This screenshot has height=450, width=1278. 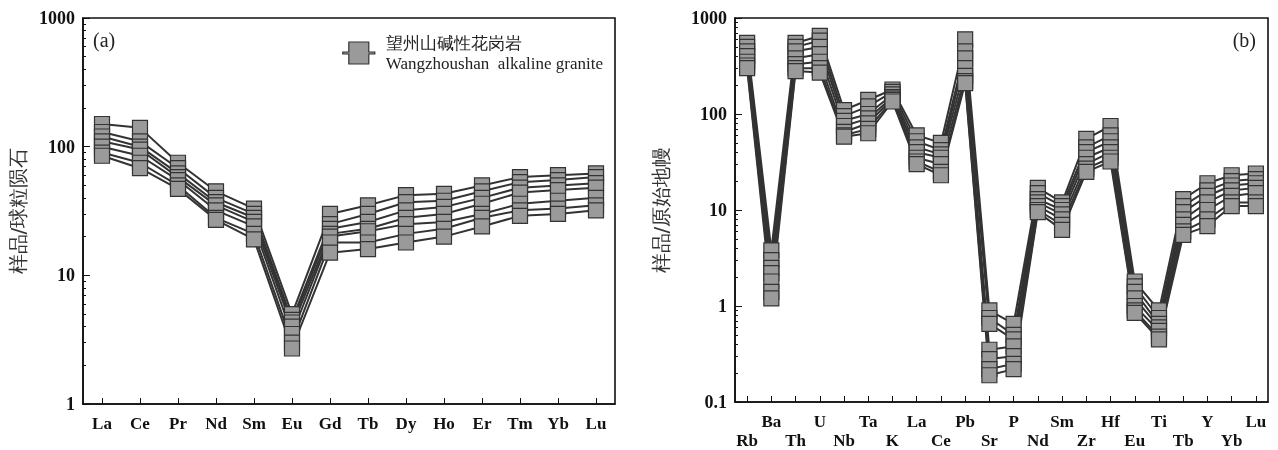 I want to click on x-tick-label: Pb, so click(x=965, y=421).